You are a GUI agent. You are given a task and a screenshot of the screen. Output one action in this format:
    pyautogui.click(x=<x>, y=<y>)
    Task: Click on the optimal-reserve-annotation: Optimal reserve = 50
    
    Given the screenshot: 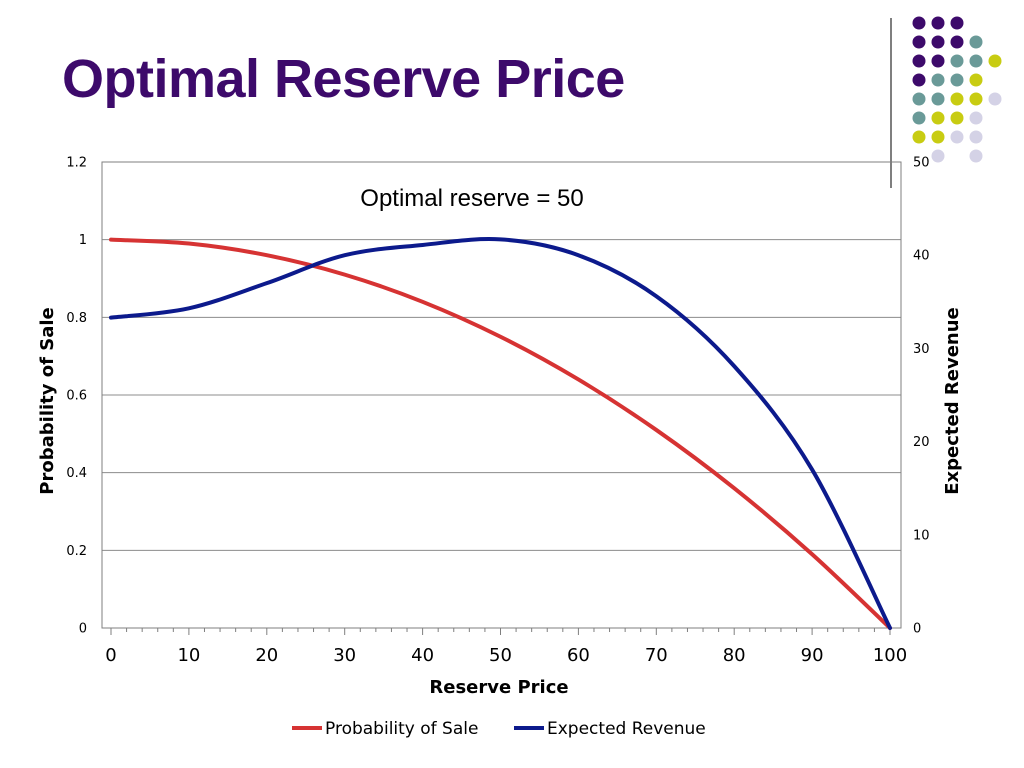 What is the action you would take?
    pyautogui.click(x=471, y=198)
    